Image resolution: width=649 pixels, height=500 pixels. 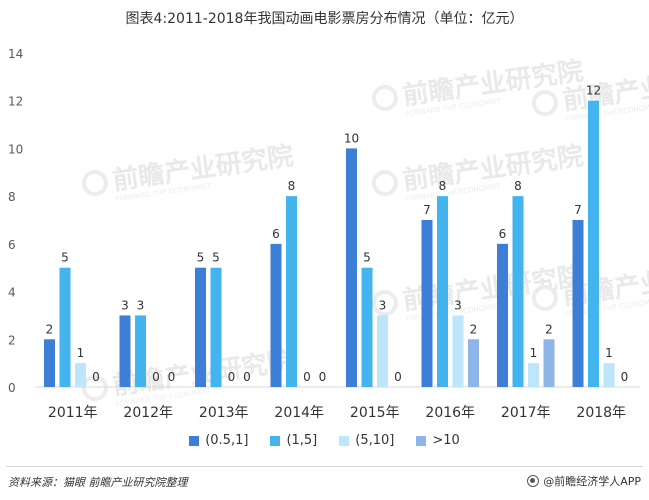 I want to click on x-tick-label: 2012年, so click(x=148, y=413).